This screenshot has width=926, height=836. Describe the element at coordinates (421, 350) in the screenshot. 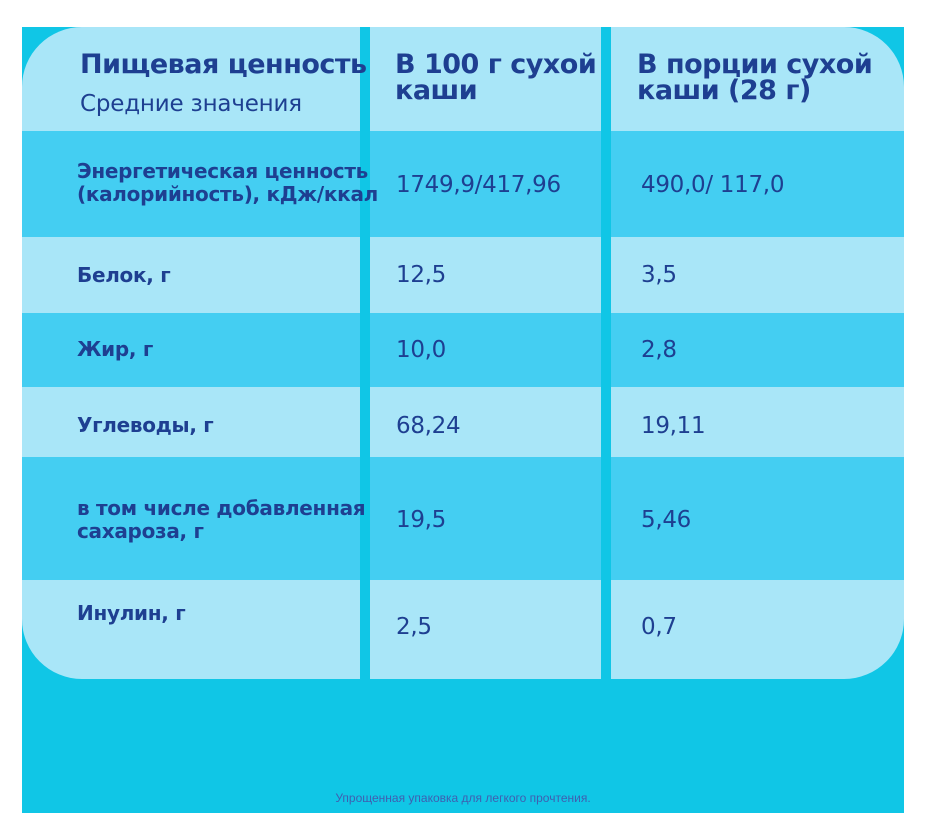

I see `row-value-fat-per100: 10,0` at that location.